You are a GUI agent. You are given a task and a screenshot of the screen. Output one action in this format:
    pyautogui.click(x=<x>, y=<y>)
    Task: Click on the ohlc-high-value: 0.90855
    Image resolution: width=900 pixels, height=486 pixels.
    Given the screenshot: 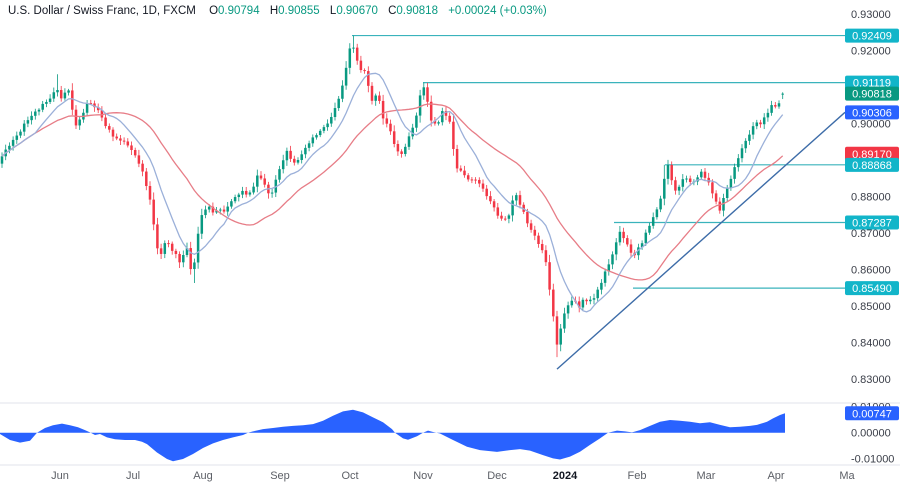 What is the action you would take?
    pyautogui.click(x=299, y=11)
    